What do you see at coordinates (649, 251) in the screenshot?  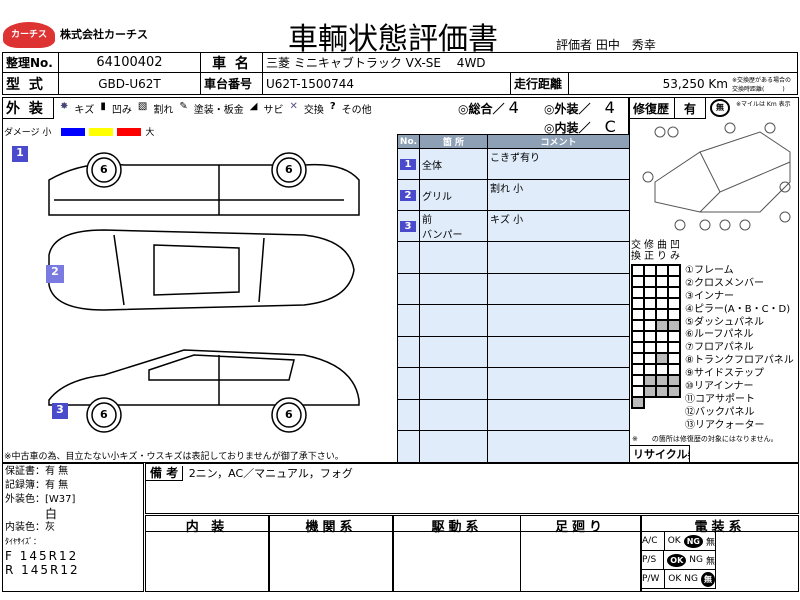 I see `grid-col-header: 修 正` at bounding box center [649, 251].